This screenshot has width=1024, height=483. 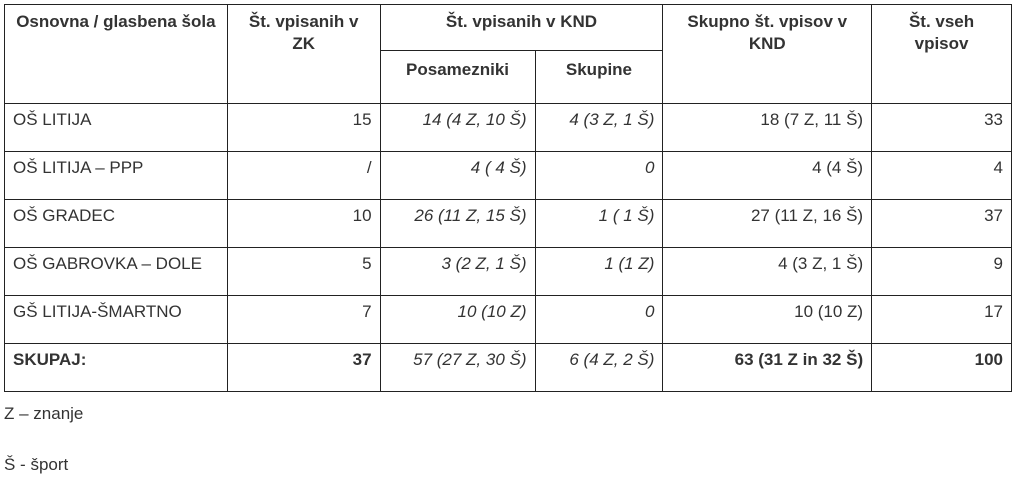 What do you see at coordinates (303, 271) in the screenshot?
I see `table-cell: 5` at bounding box center [303, 271].